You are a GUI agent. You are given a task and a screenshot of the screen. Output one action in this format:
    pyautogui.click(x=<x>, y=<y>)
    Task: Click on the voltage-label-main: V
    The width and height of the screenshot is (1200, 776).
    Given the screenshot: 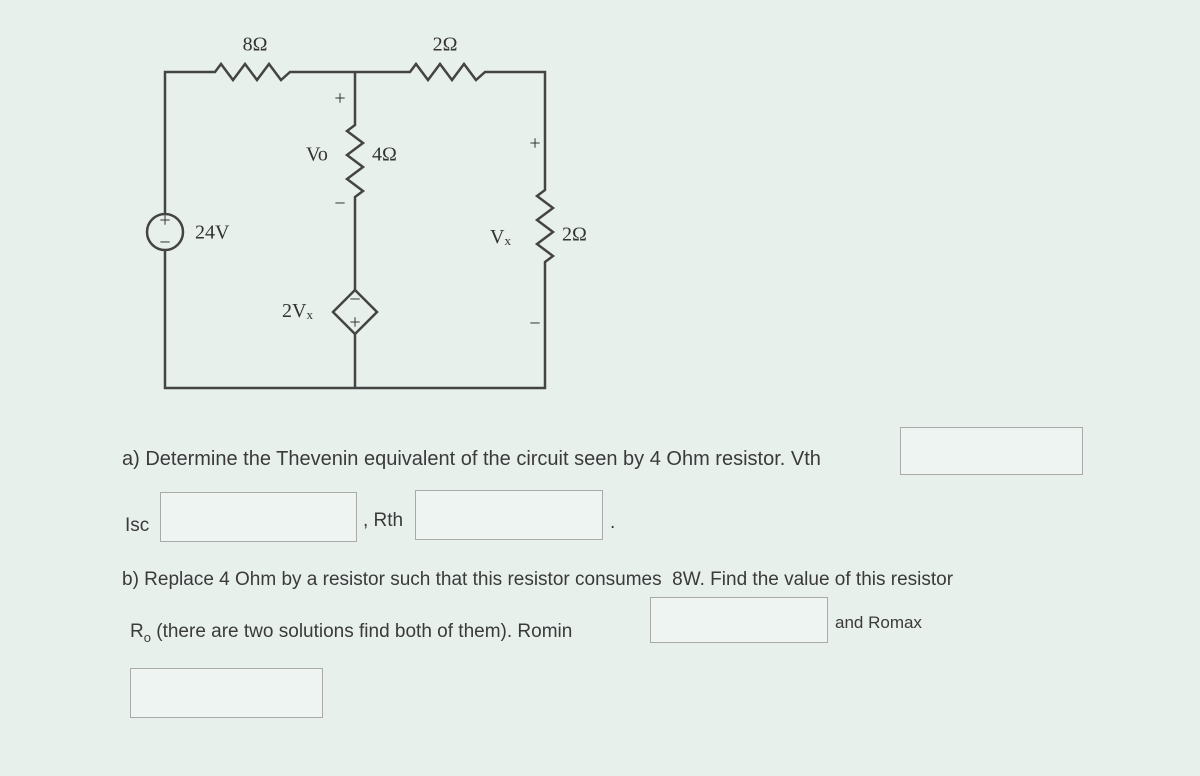 What is the action you would take?
    pyautogui.click(x=497, y=237)
    